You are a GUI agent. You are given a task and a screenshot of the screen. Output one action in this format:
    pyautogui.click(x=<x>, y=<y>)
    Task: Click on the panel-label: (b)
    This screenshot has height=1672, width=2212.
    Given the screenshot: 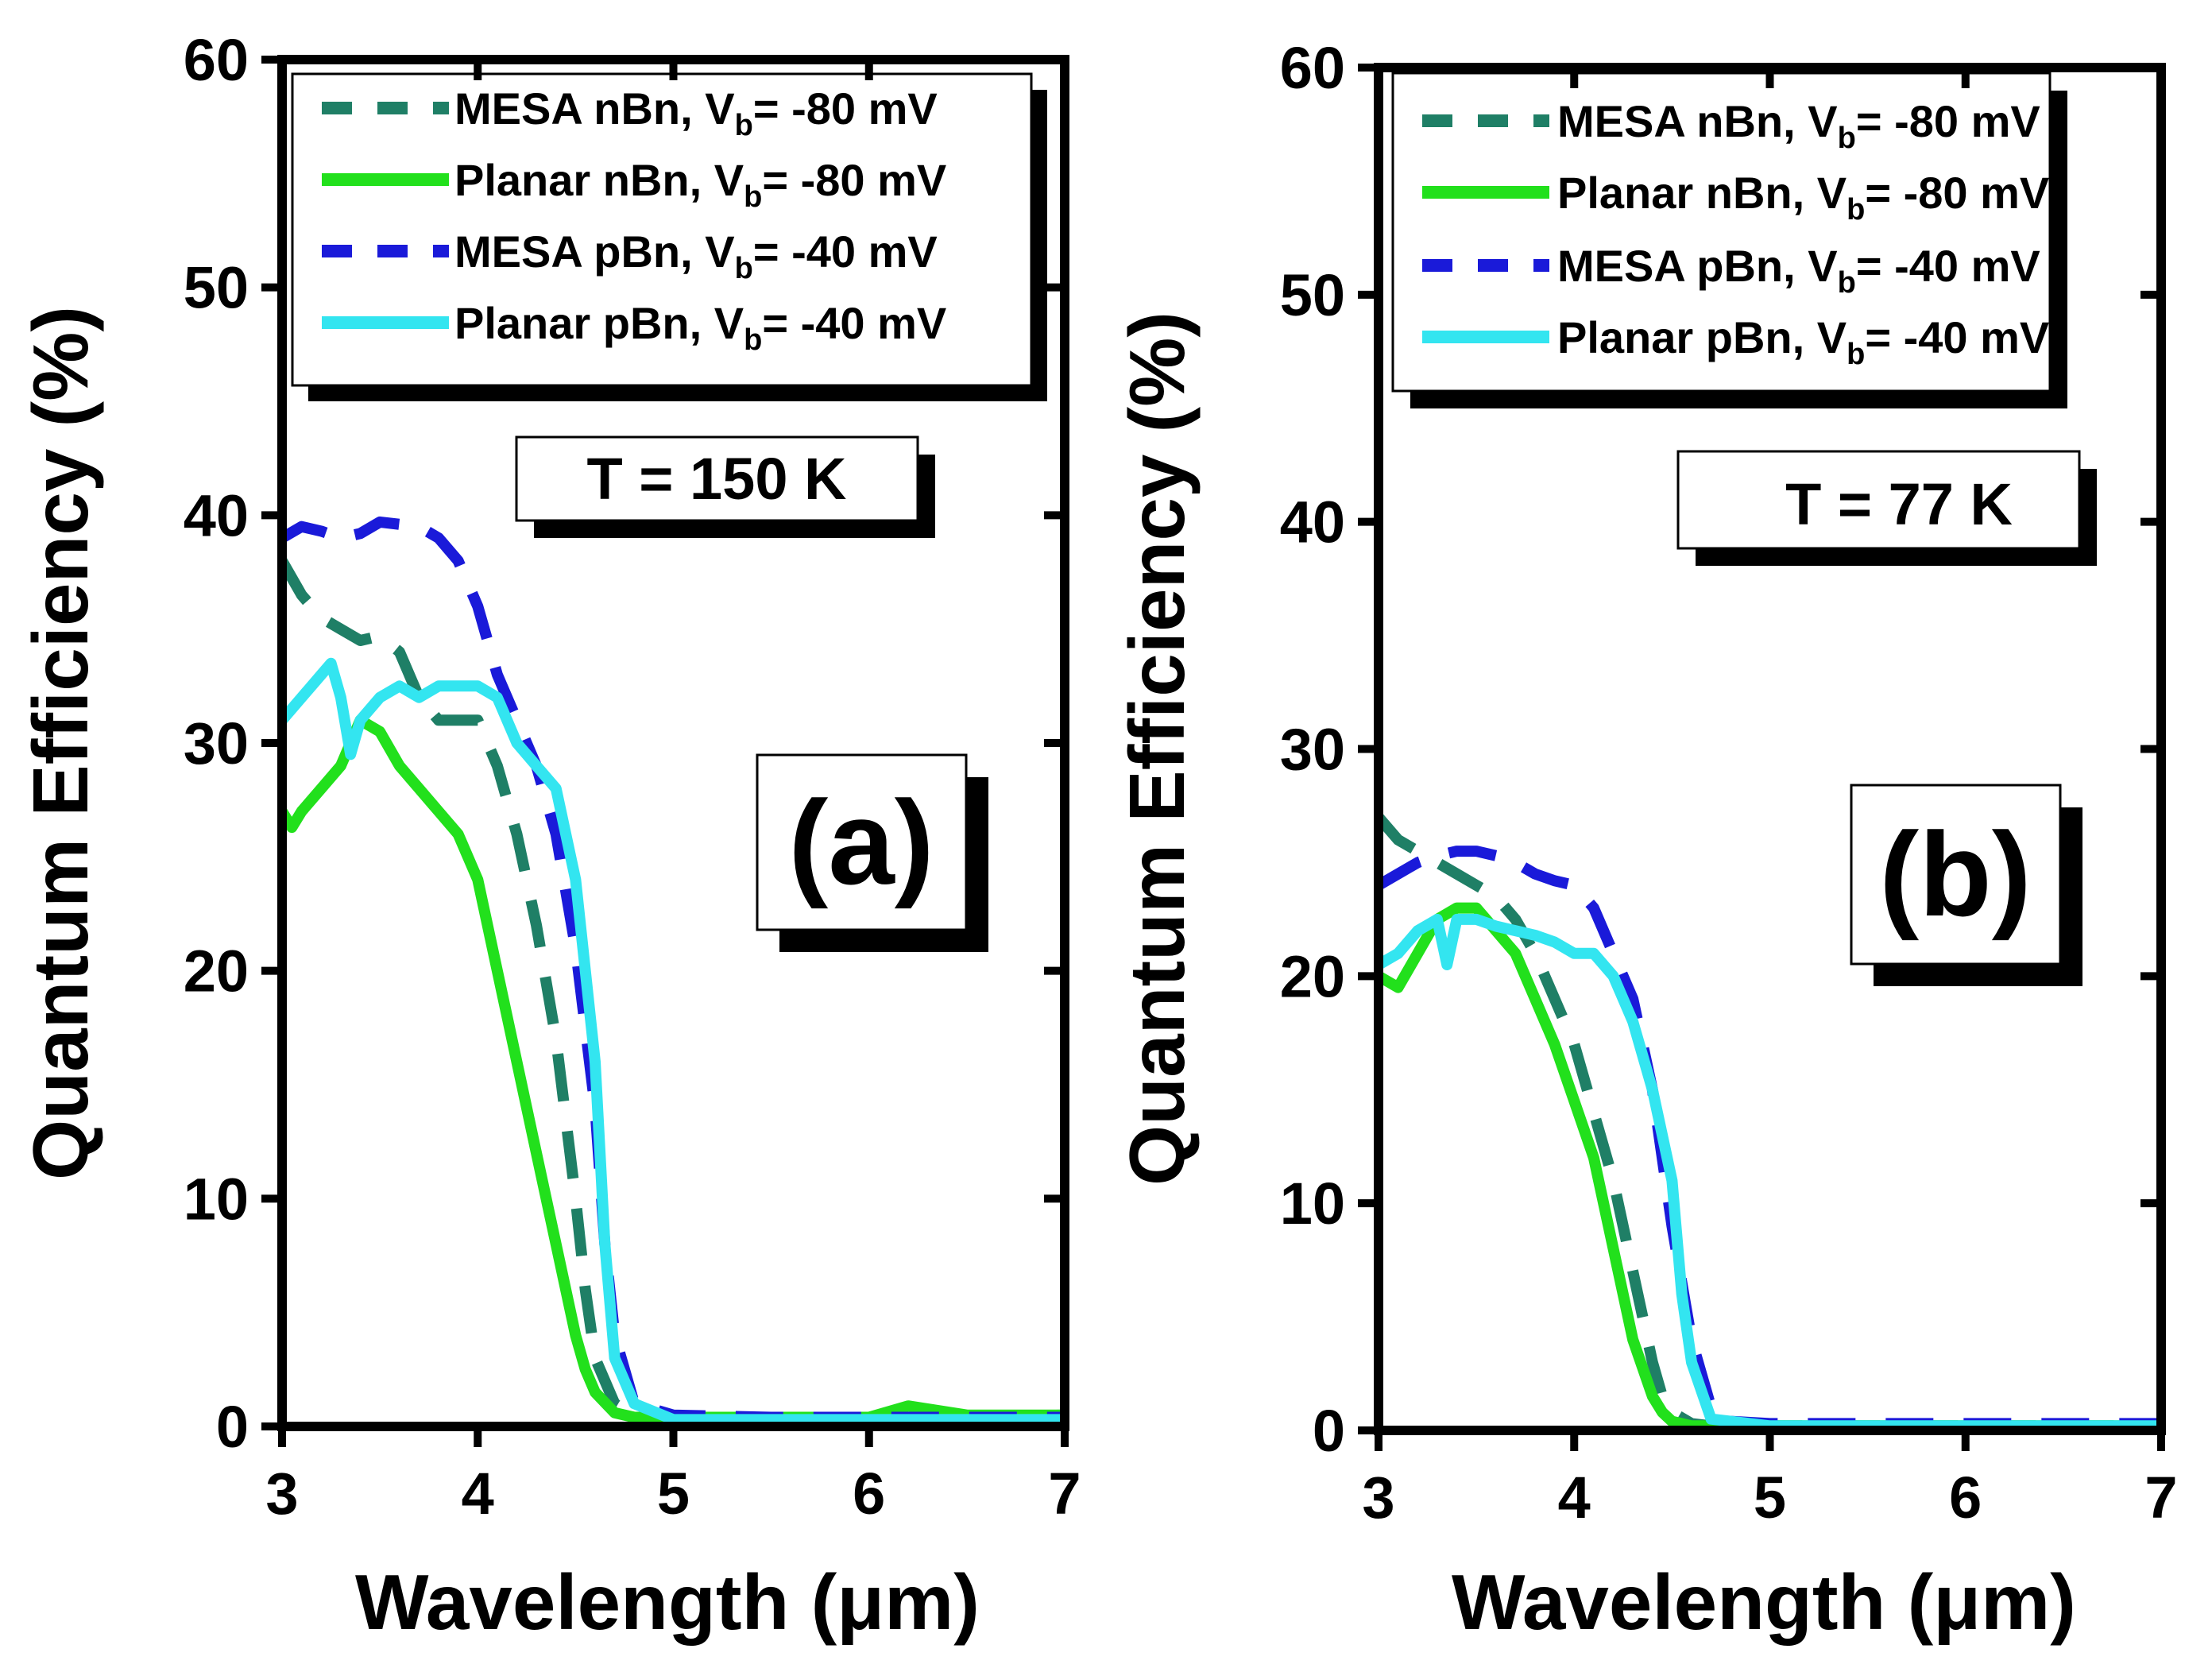 What is the action you would take?
    pyautogui.click(x=1955, y=874)
    